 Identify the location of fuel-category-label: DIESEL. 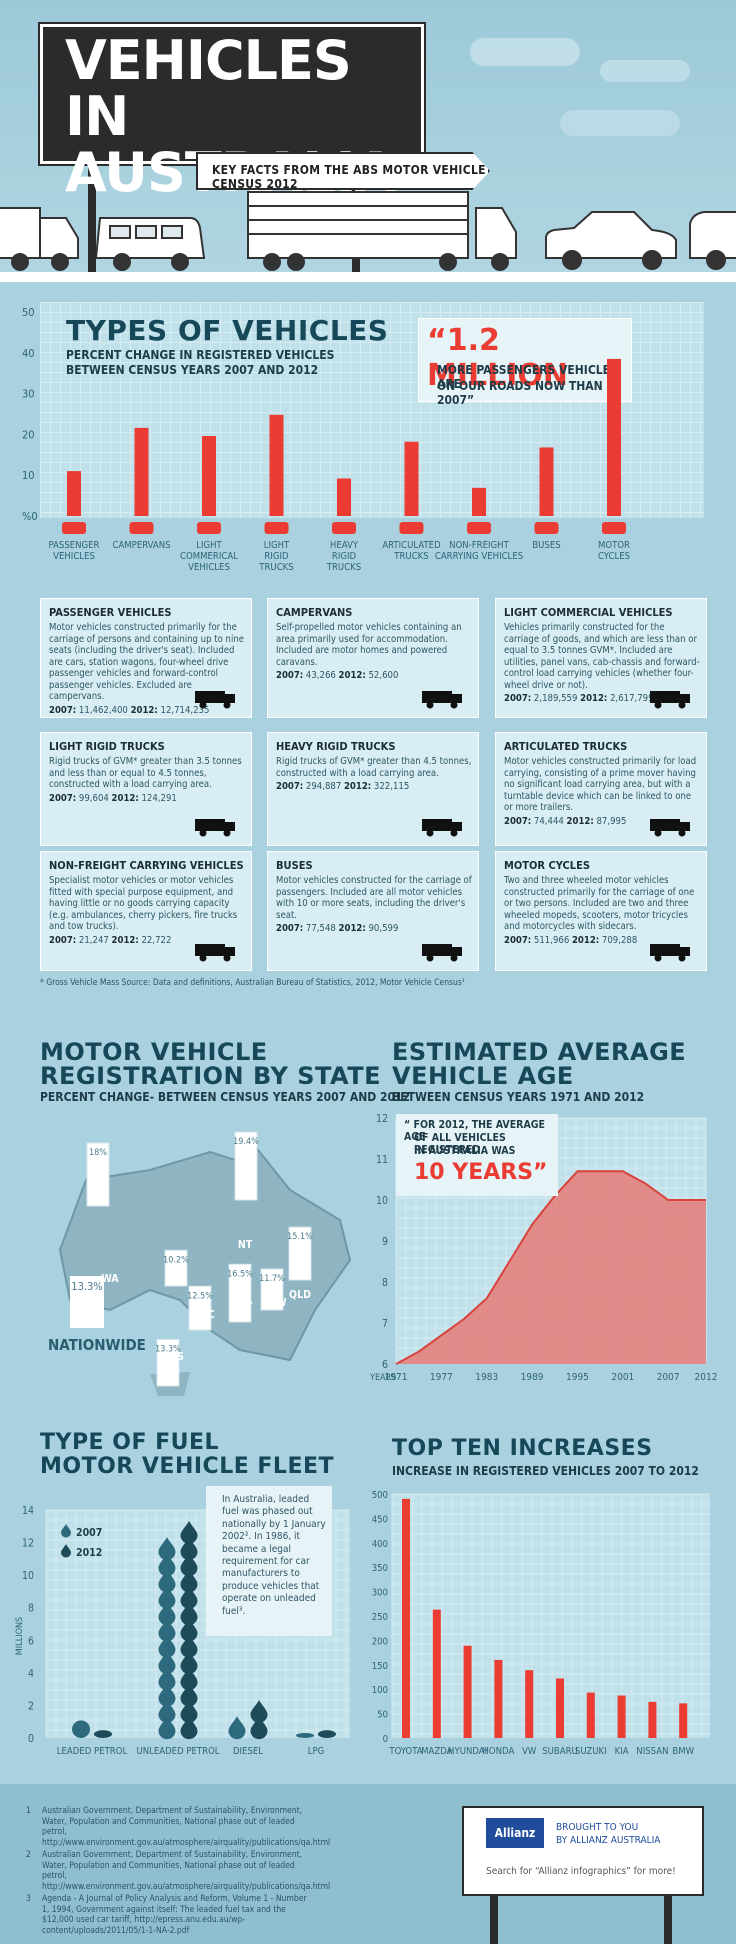
(248, 1751).